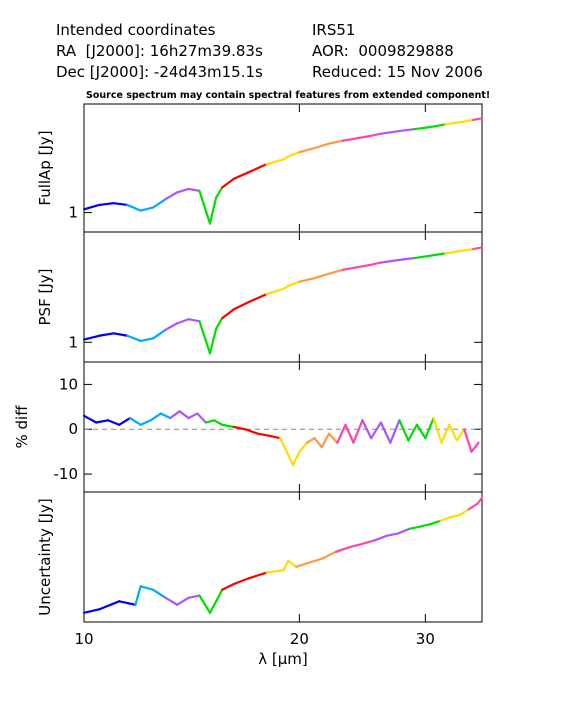 The width and height of the screenshot is (566, 708). Describe the element at coordinates (73, 213) in the screenshot. I see `y-tick-label-fullap: 1` at that location.